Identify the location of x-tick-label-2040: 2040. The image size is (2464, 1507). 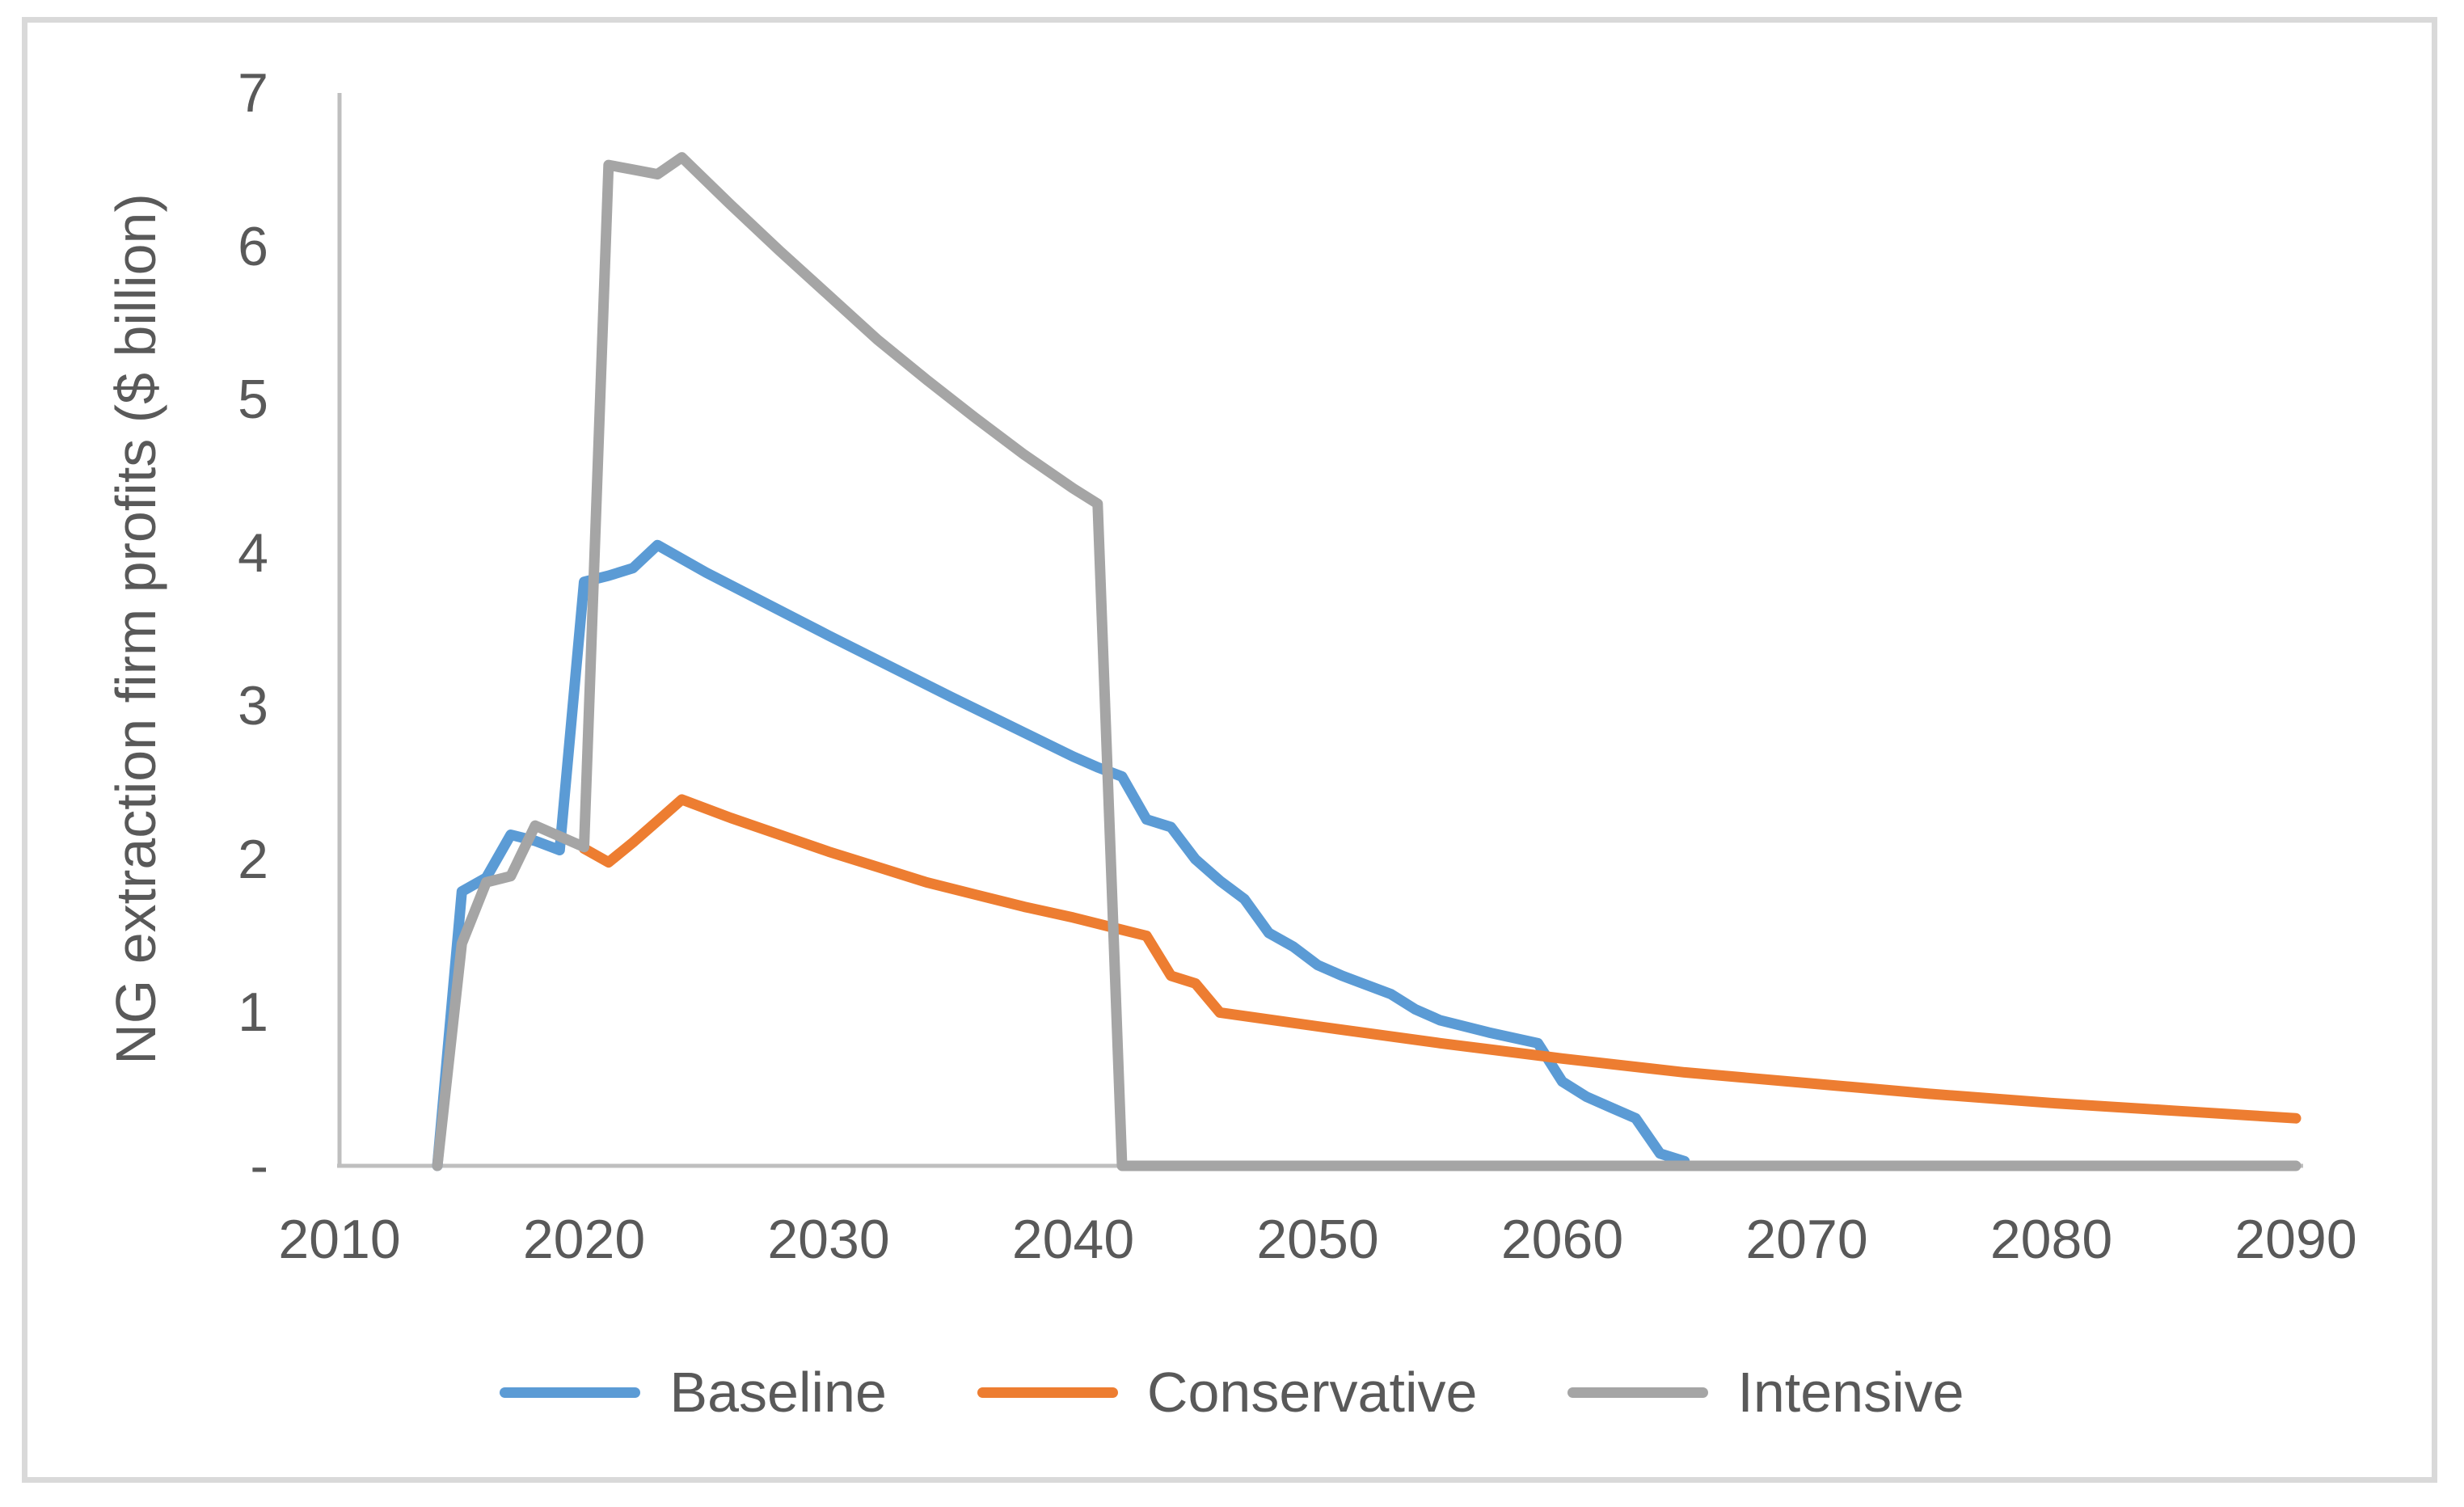
(1073, 1239).